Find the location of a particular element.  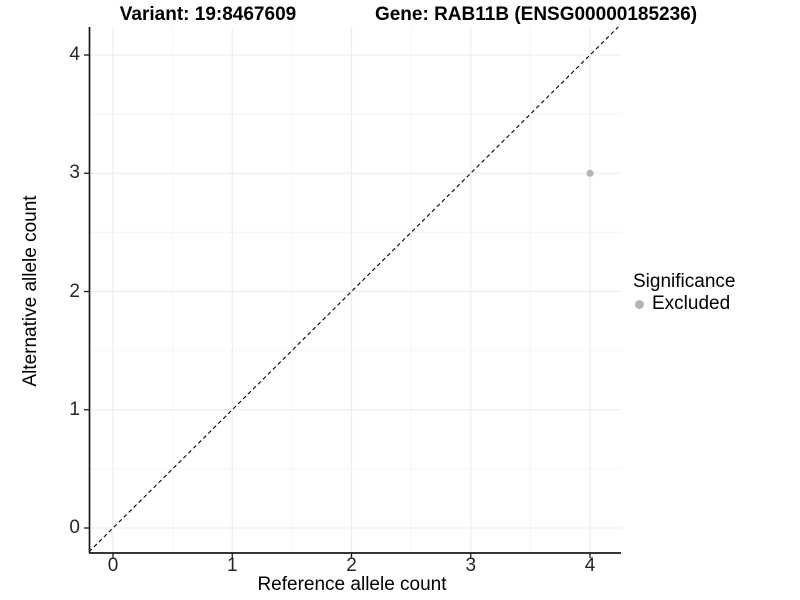

y-tick-label: 1 is located at coordinates (74, 409).